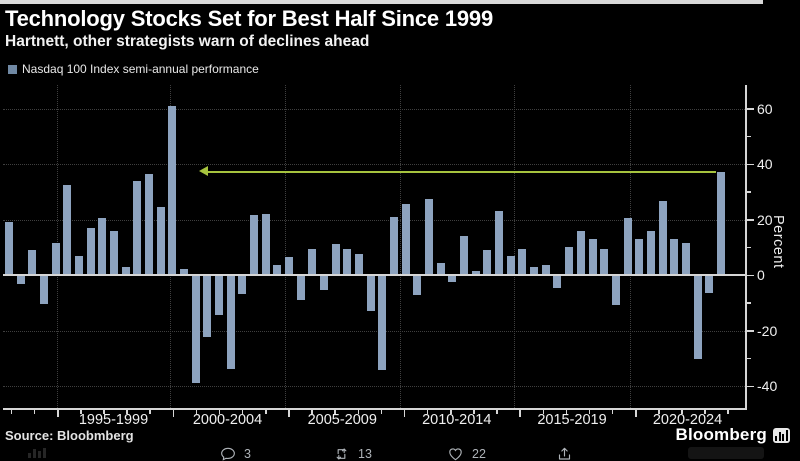  What do you see at coordinates (324, 283) in the screenshot?
I see `bar-2006-H1` at bounding box center [324, 283].